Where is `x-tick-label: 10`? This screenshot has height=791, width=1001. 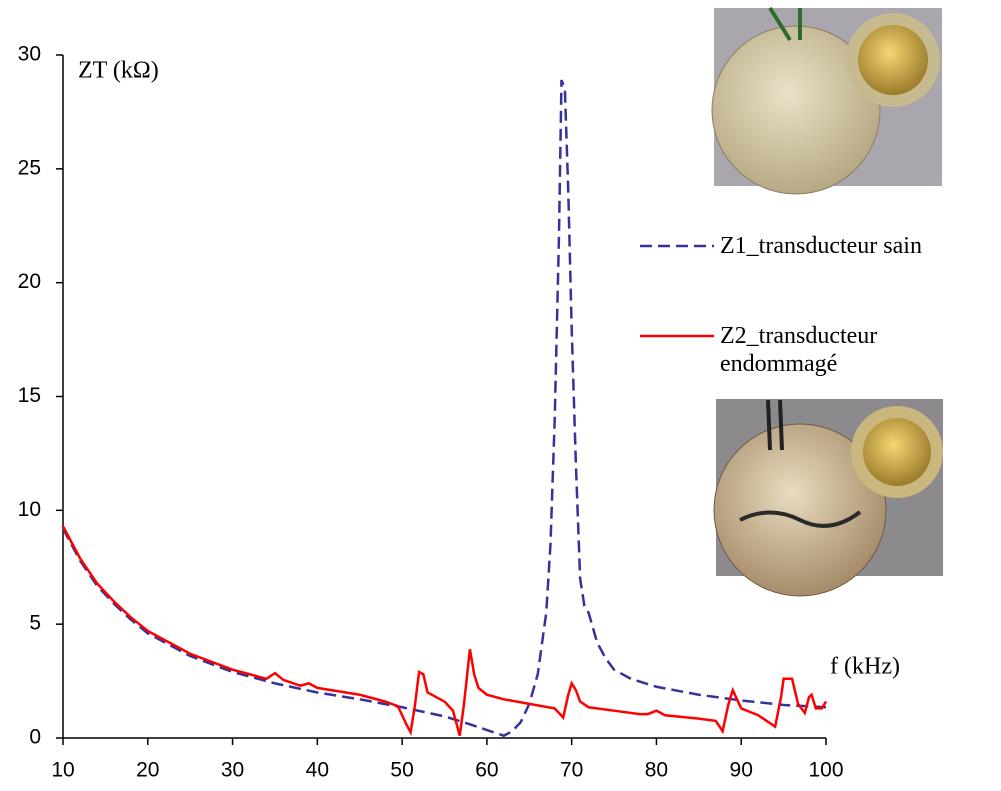 x-tick-label: 10 is located at coordinates (62, 770).